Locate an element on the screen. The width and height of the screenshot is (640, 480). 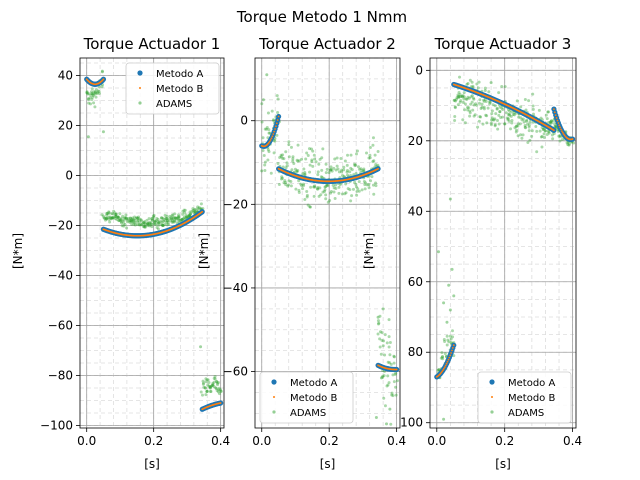
legend-entry: Metodo A is located at coordinates (313, 383).